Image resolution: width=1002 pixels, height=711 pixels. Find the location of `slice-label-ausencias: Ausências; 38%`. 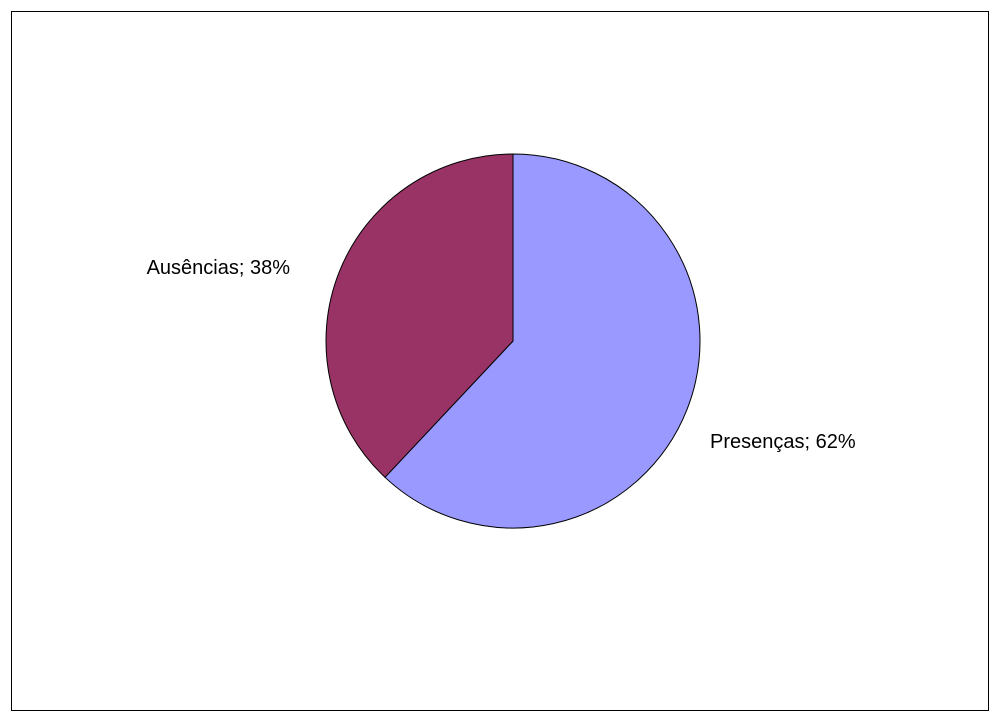

slice-label-ausencias: Ausências; 38% is located at coordinates (219, 268).